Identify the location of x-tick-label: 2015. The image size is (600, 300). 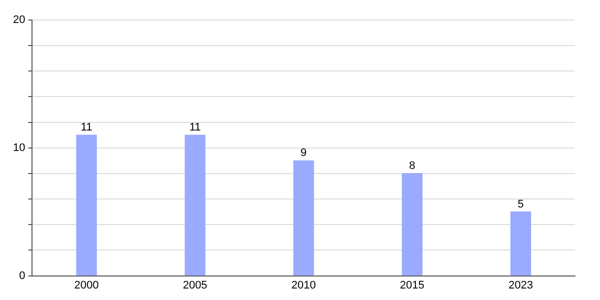
(412, 285).